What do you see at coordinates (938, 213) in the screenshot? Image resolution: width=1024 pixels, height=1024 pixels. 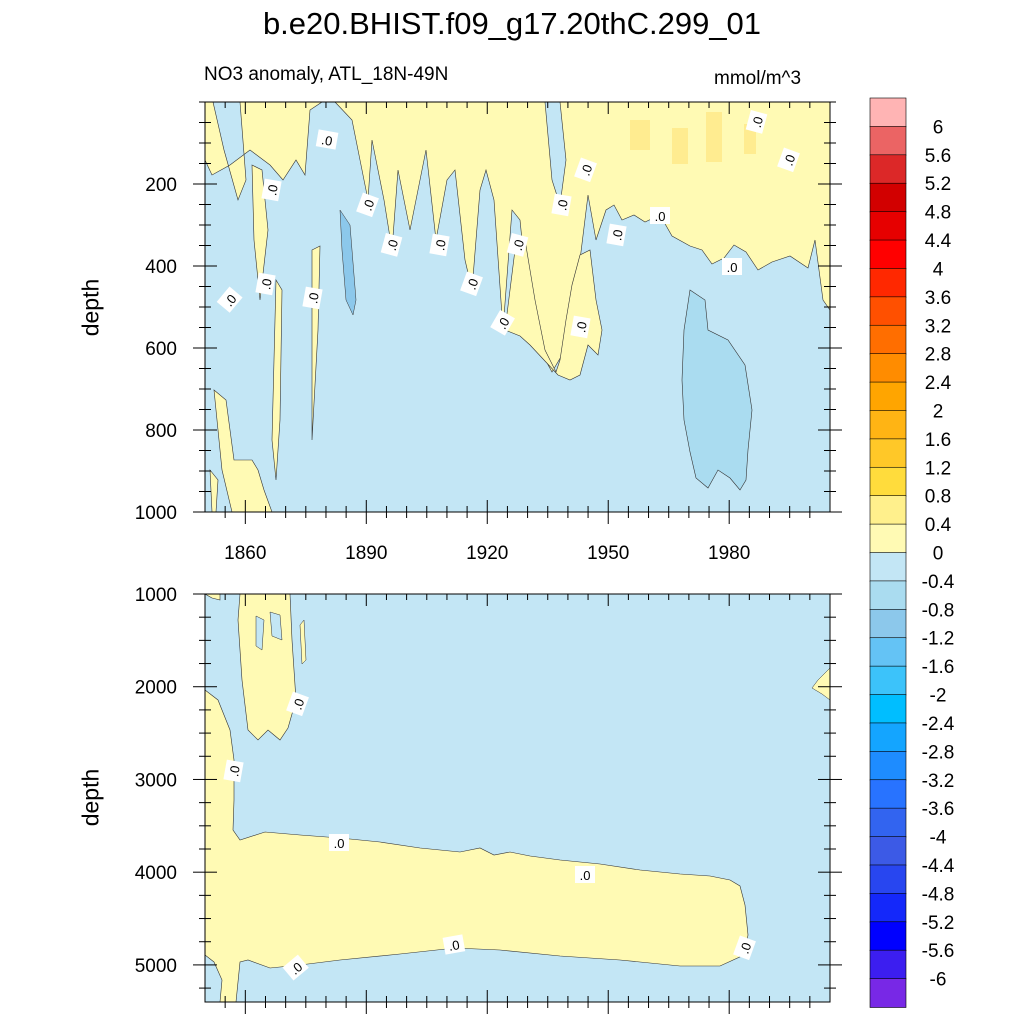 I see `colorbar-label-4: 4.8` at bounding box center [938, 213].